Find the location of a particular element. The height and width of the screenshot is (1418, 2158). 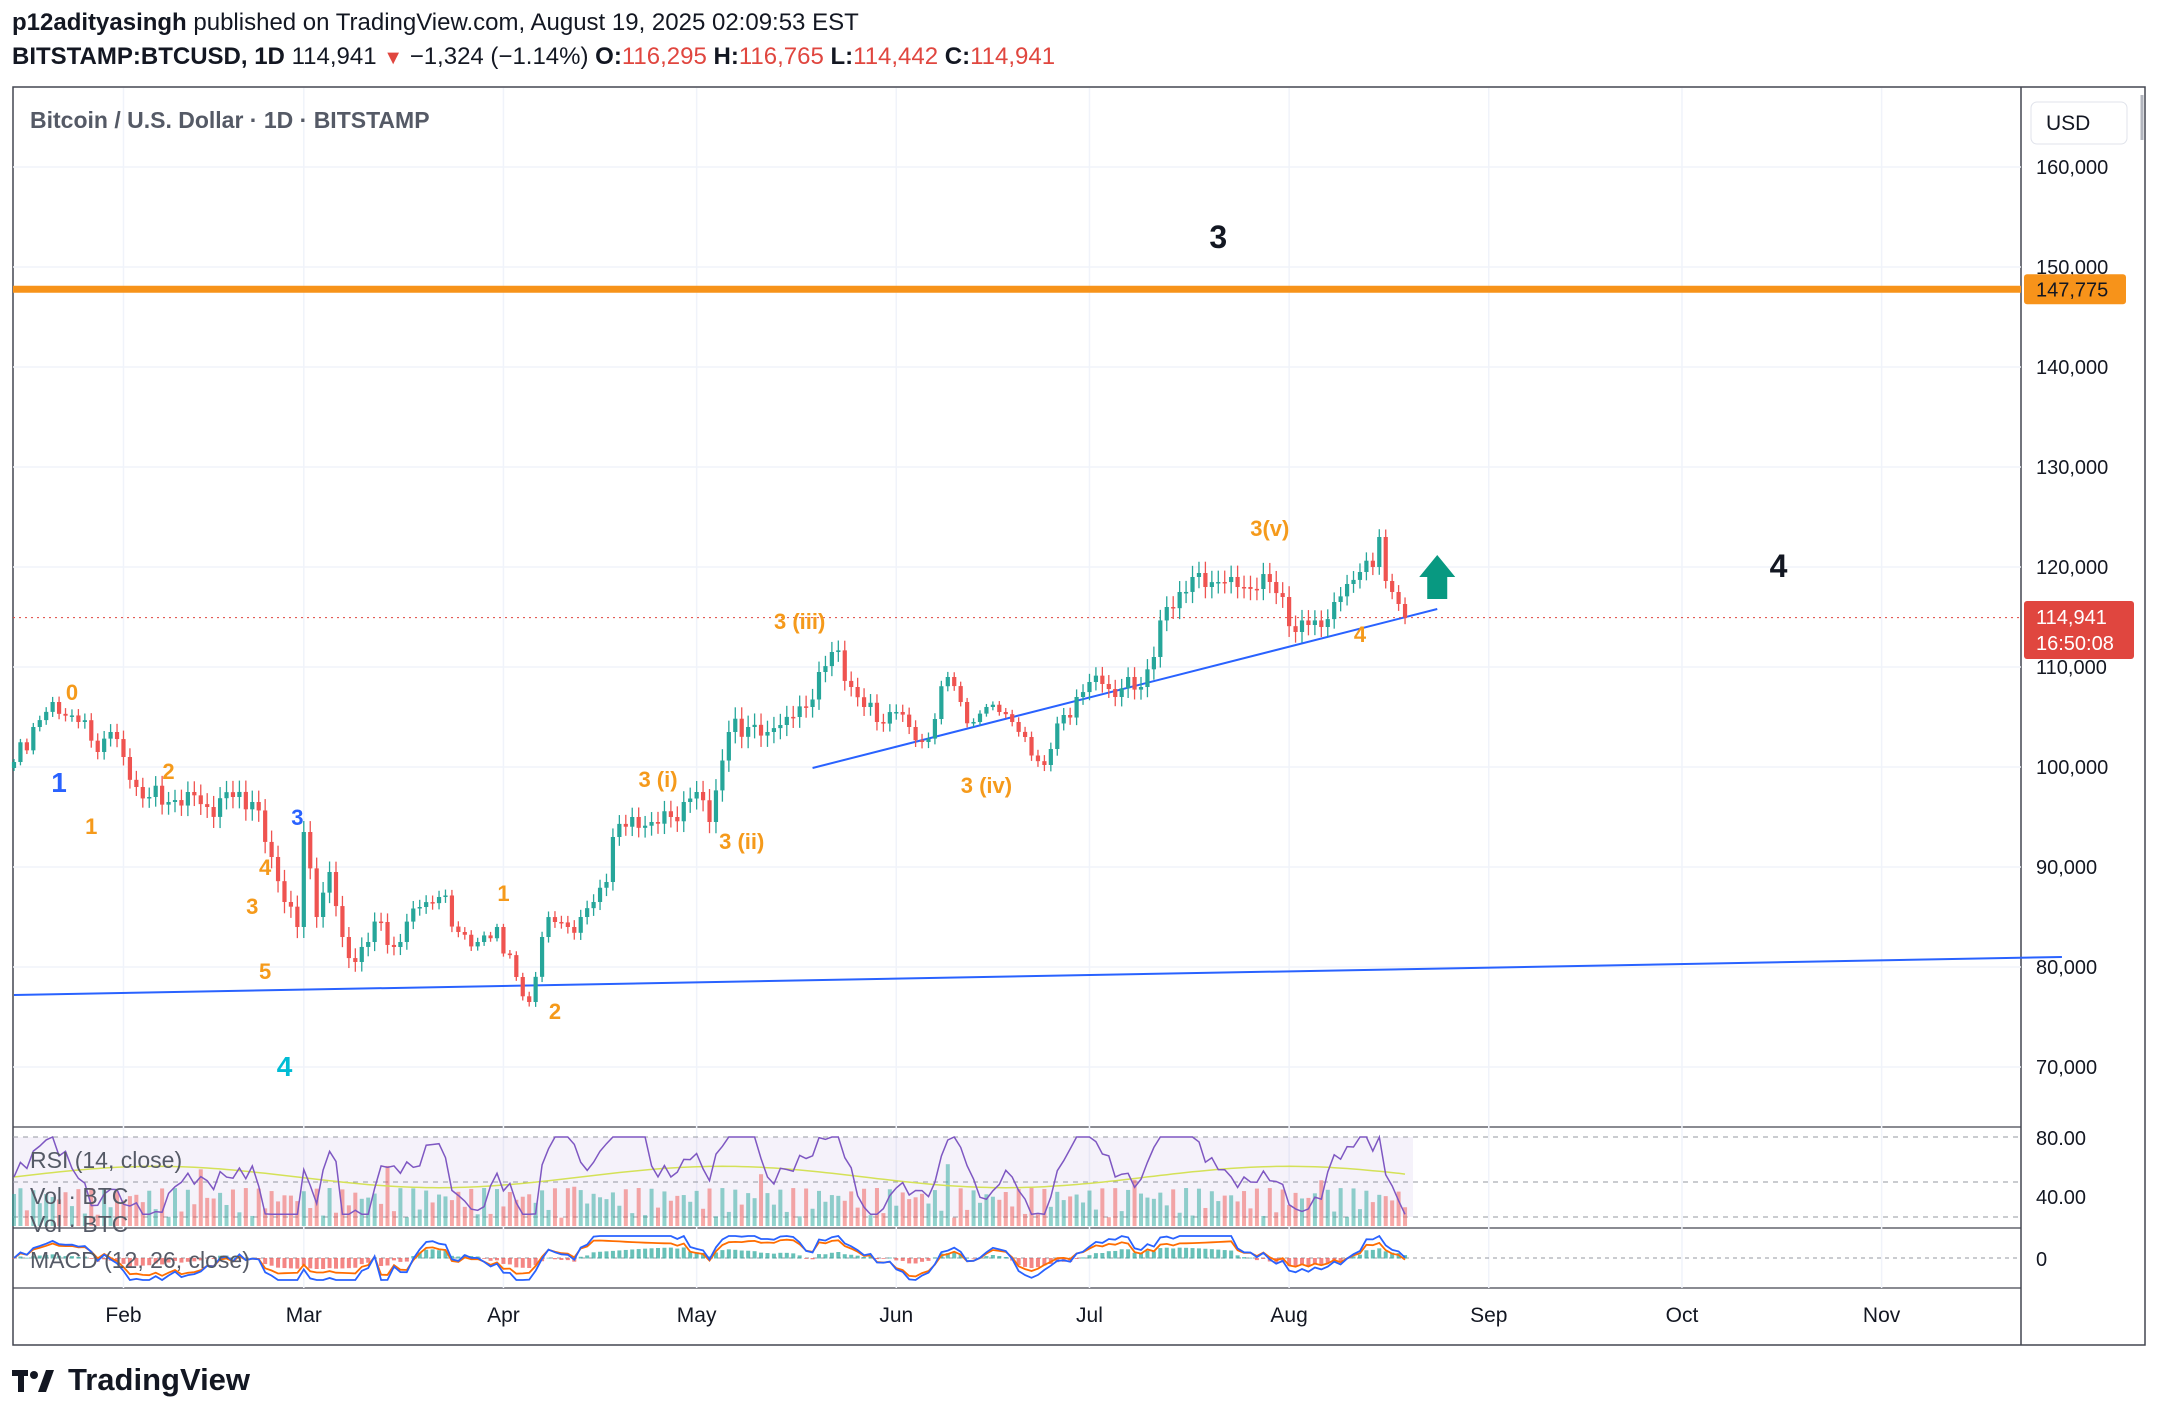

open-label: O: is located at coordinates (608, 56).